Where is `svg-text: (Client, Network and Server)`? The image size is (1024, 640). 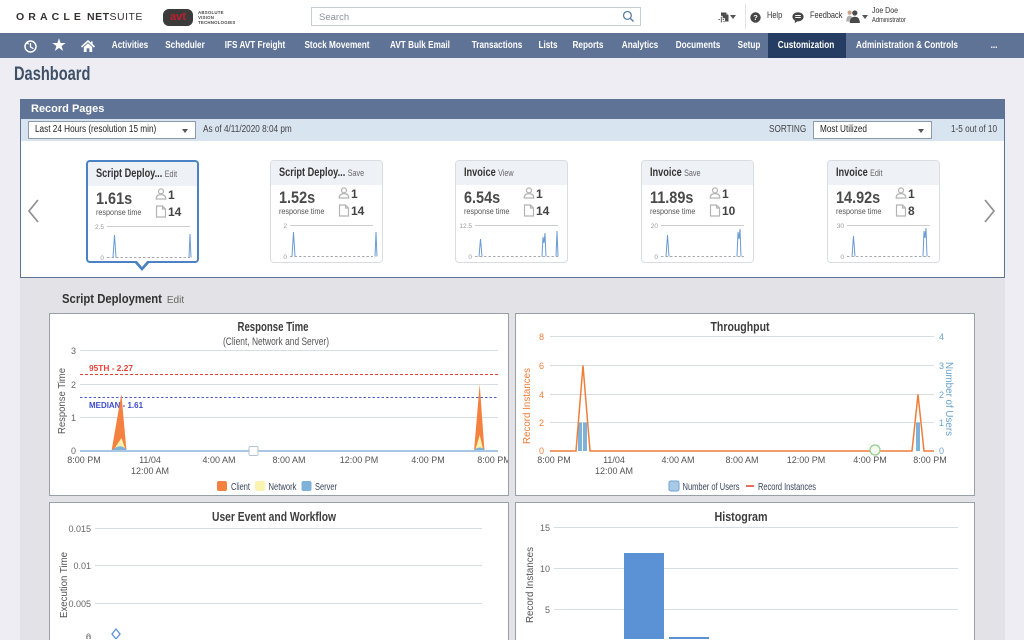
svg-text: (Client, Network and Server) is located at coordinates (276, 342).